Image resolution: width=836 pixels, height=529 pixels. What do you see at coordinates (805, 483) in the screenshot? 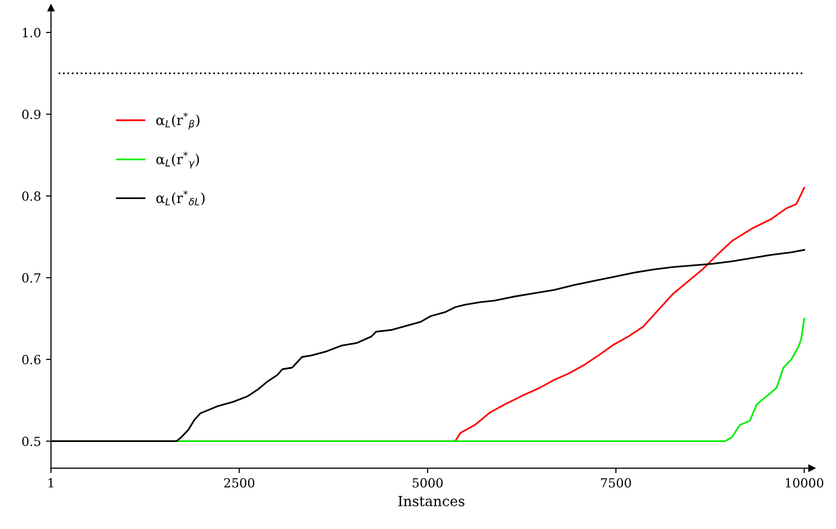
I see `x-tick-label: 10000` at bounding box center [805, 483].